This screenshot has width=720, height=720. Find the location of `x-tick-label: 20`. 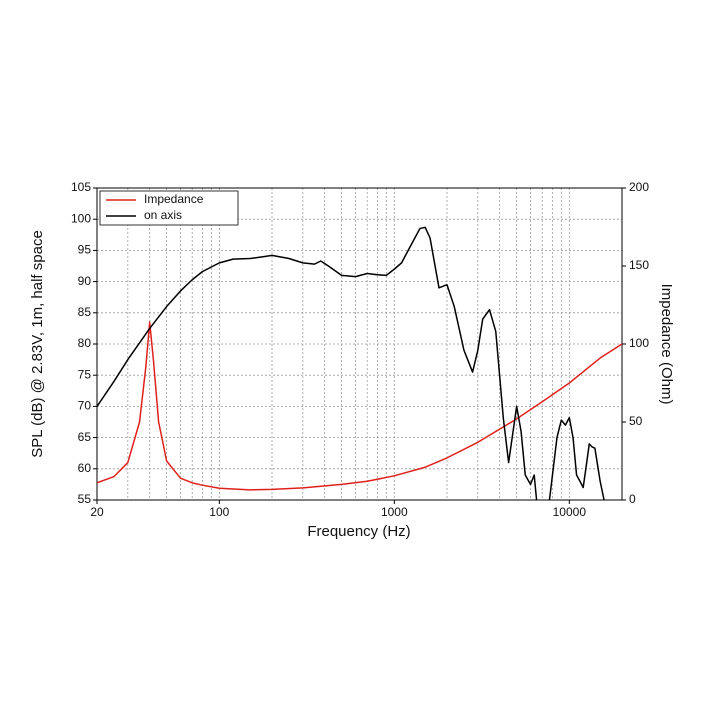

x-tick-label: 20 is located at coordinates (97, 512).